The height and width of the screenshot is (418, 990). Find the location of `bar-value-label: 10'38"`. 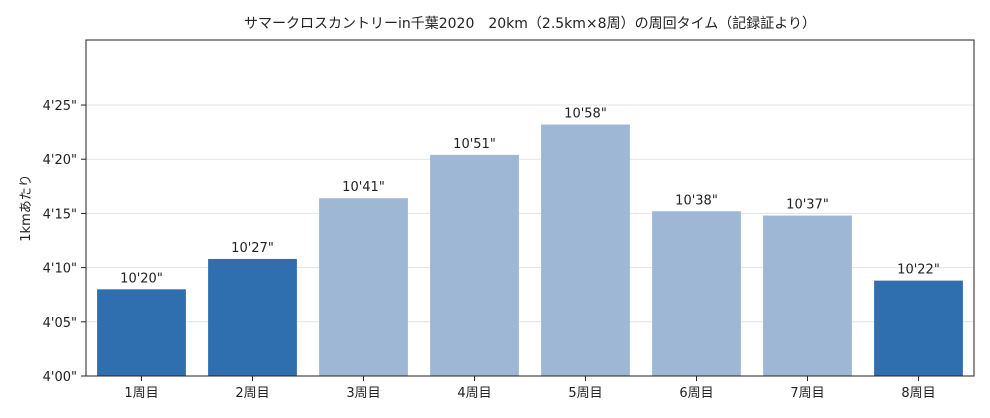

bar-value-label: 10'38" is located at coordinates (696, 200).